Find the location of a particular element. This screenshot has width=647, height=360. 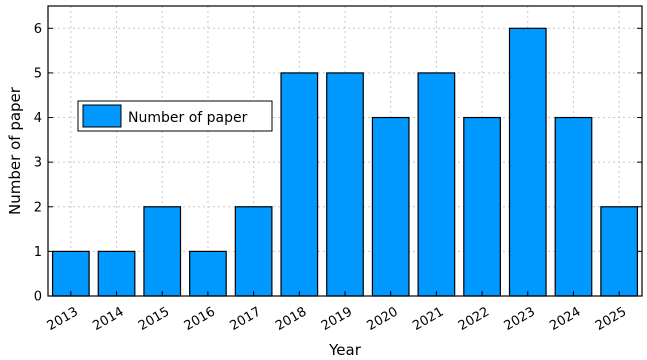

x-tick-label: 2025 is located at coordinates (611, 319).